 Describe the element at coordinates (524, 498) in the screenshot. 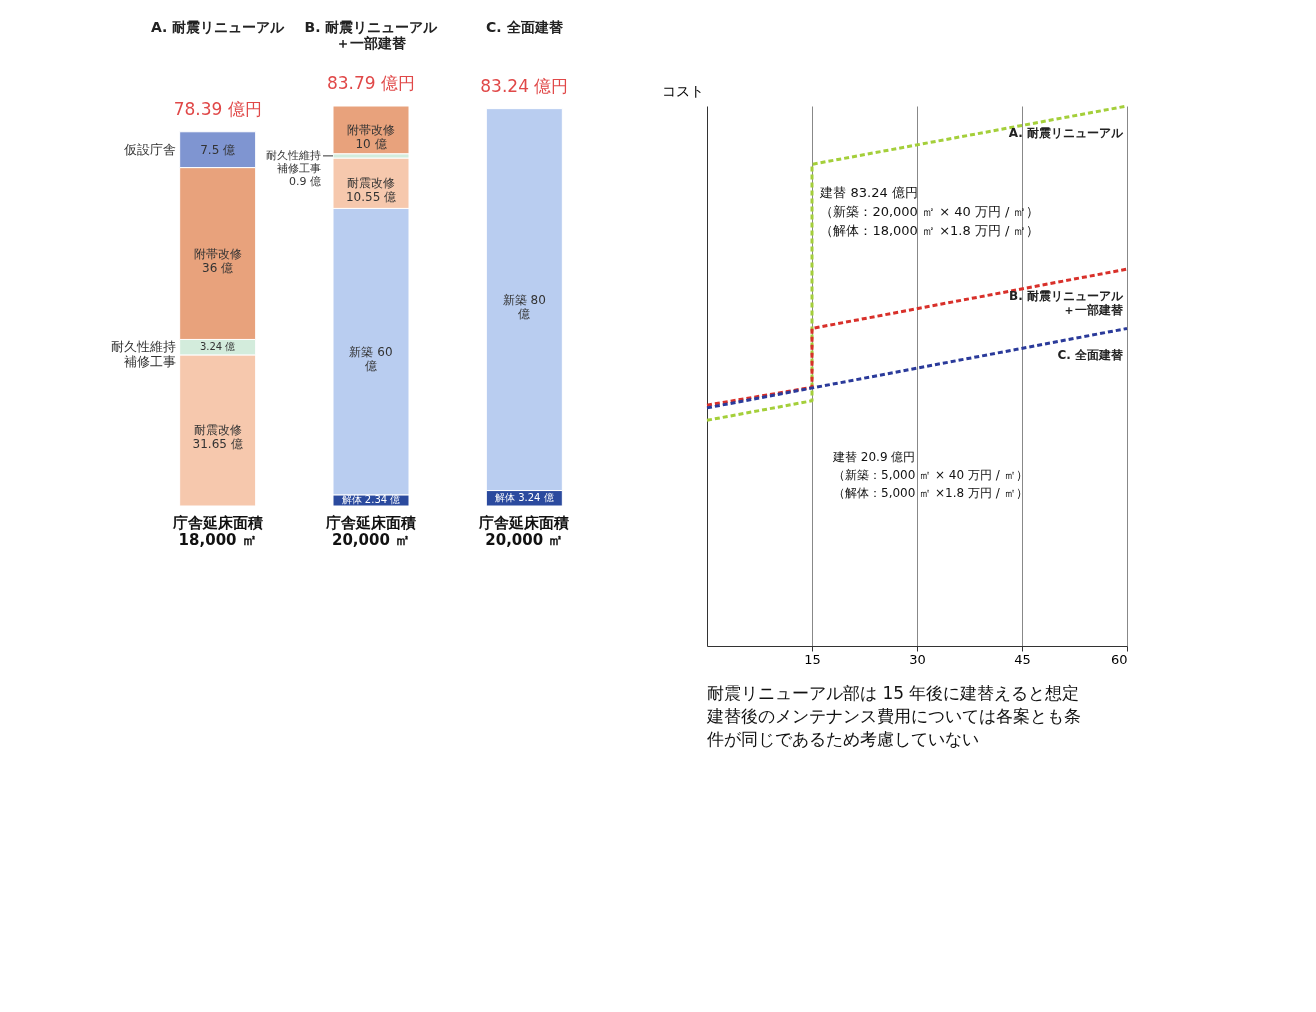

I see `data-label: 解体 3.24 億` at that location.